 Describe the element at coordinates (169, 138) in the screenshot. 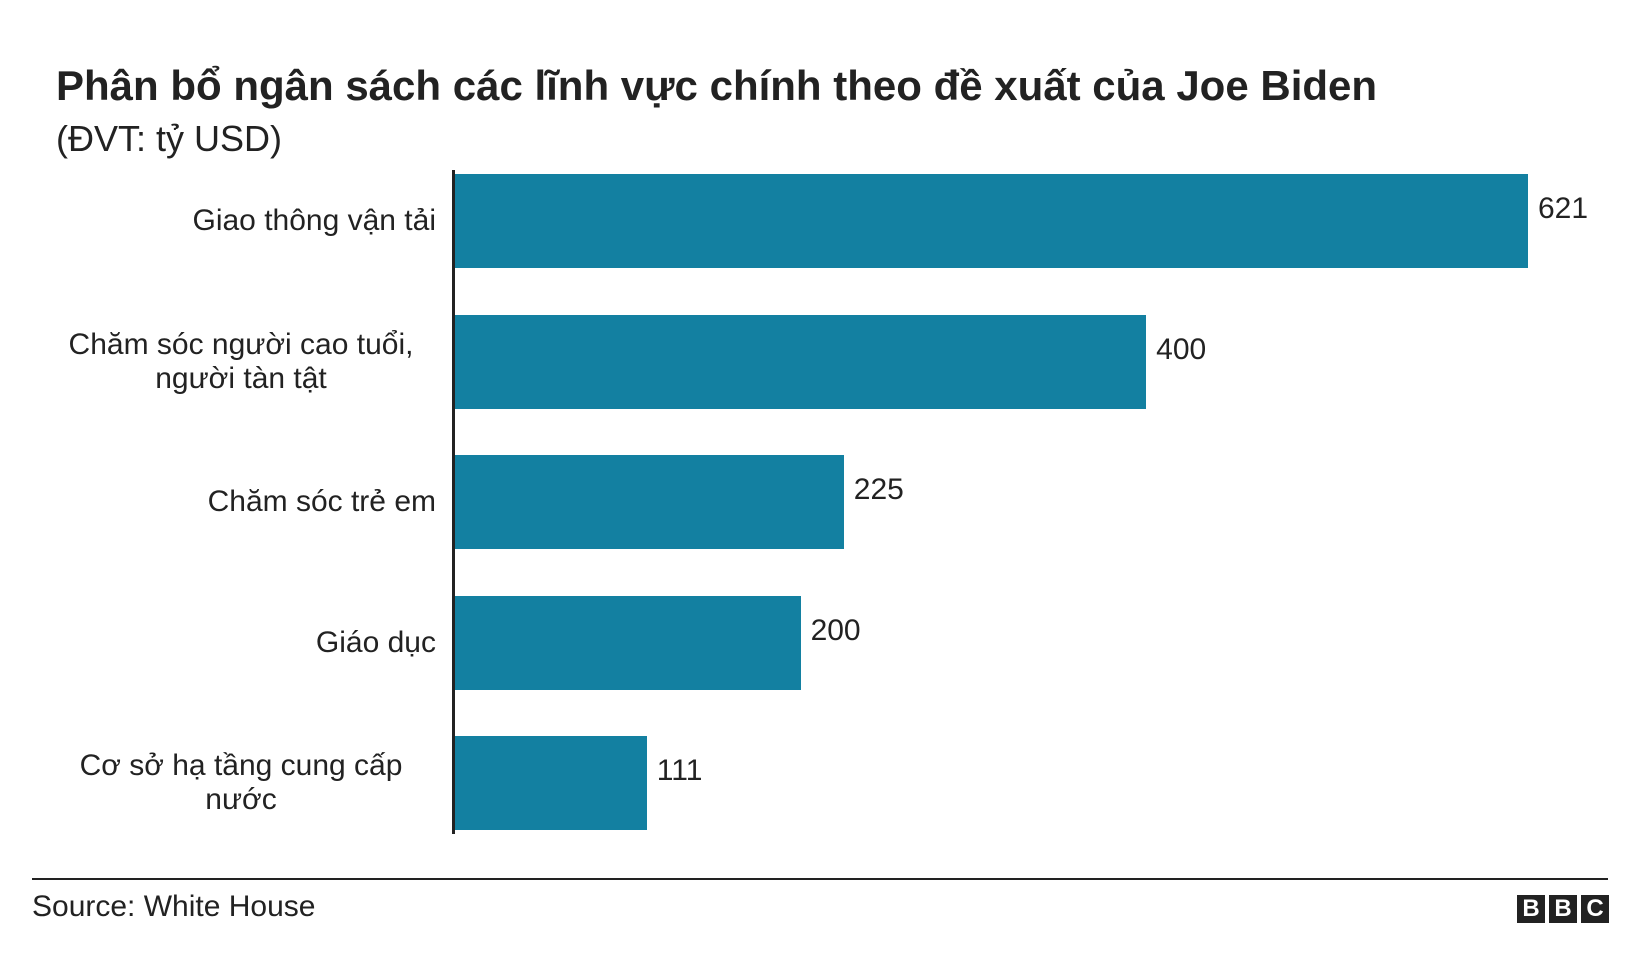

I see `chart-subtitle: (ĐVT: tỷ USD)` at that location.